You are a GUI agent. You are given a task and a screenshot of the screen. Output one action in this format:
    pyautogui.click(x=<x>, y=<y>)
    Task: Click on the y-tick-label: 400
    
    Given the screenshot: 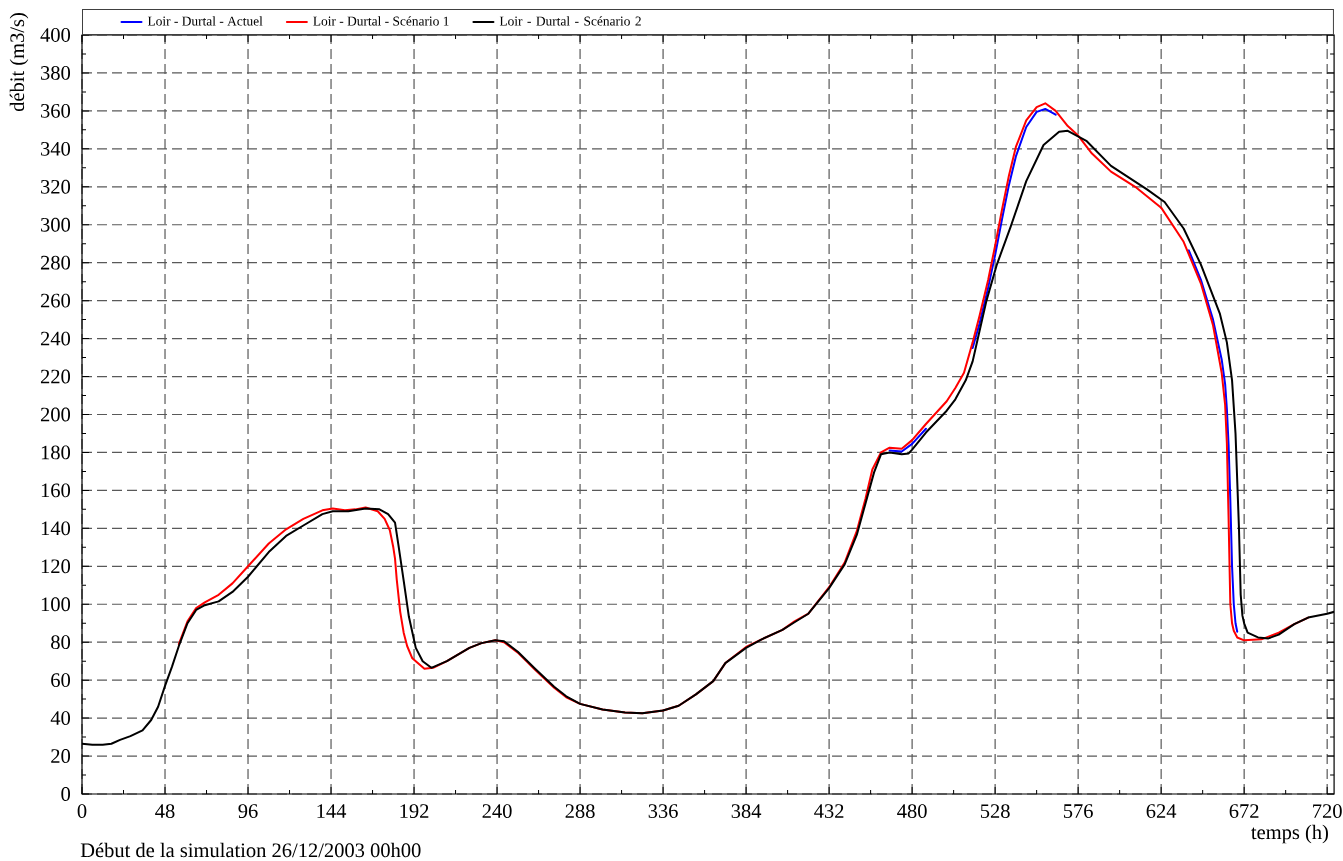 What is the action you would take?
    pyautogui.click(x=55, y=35)
    